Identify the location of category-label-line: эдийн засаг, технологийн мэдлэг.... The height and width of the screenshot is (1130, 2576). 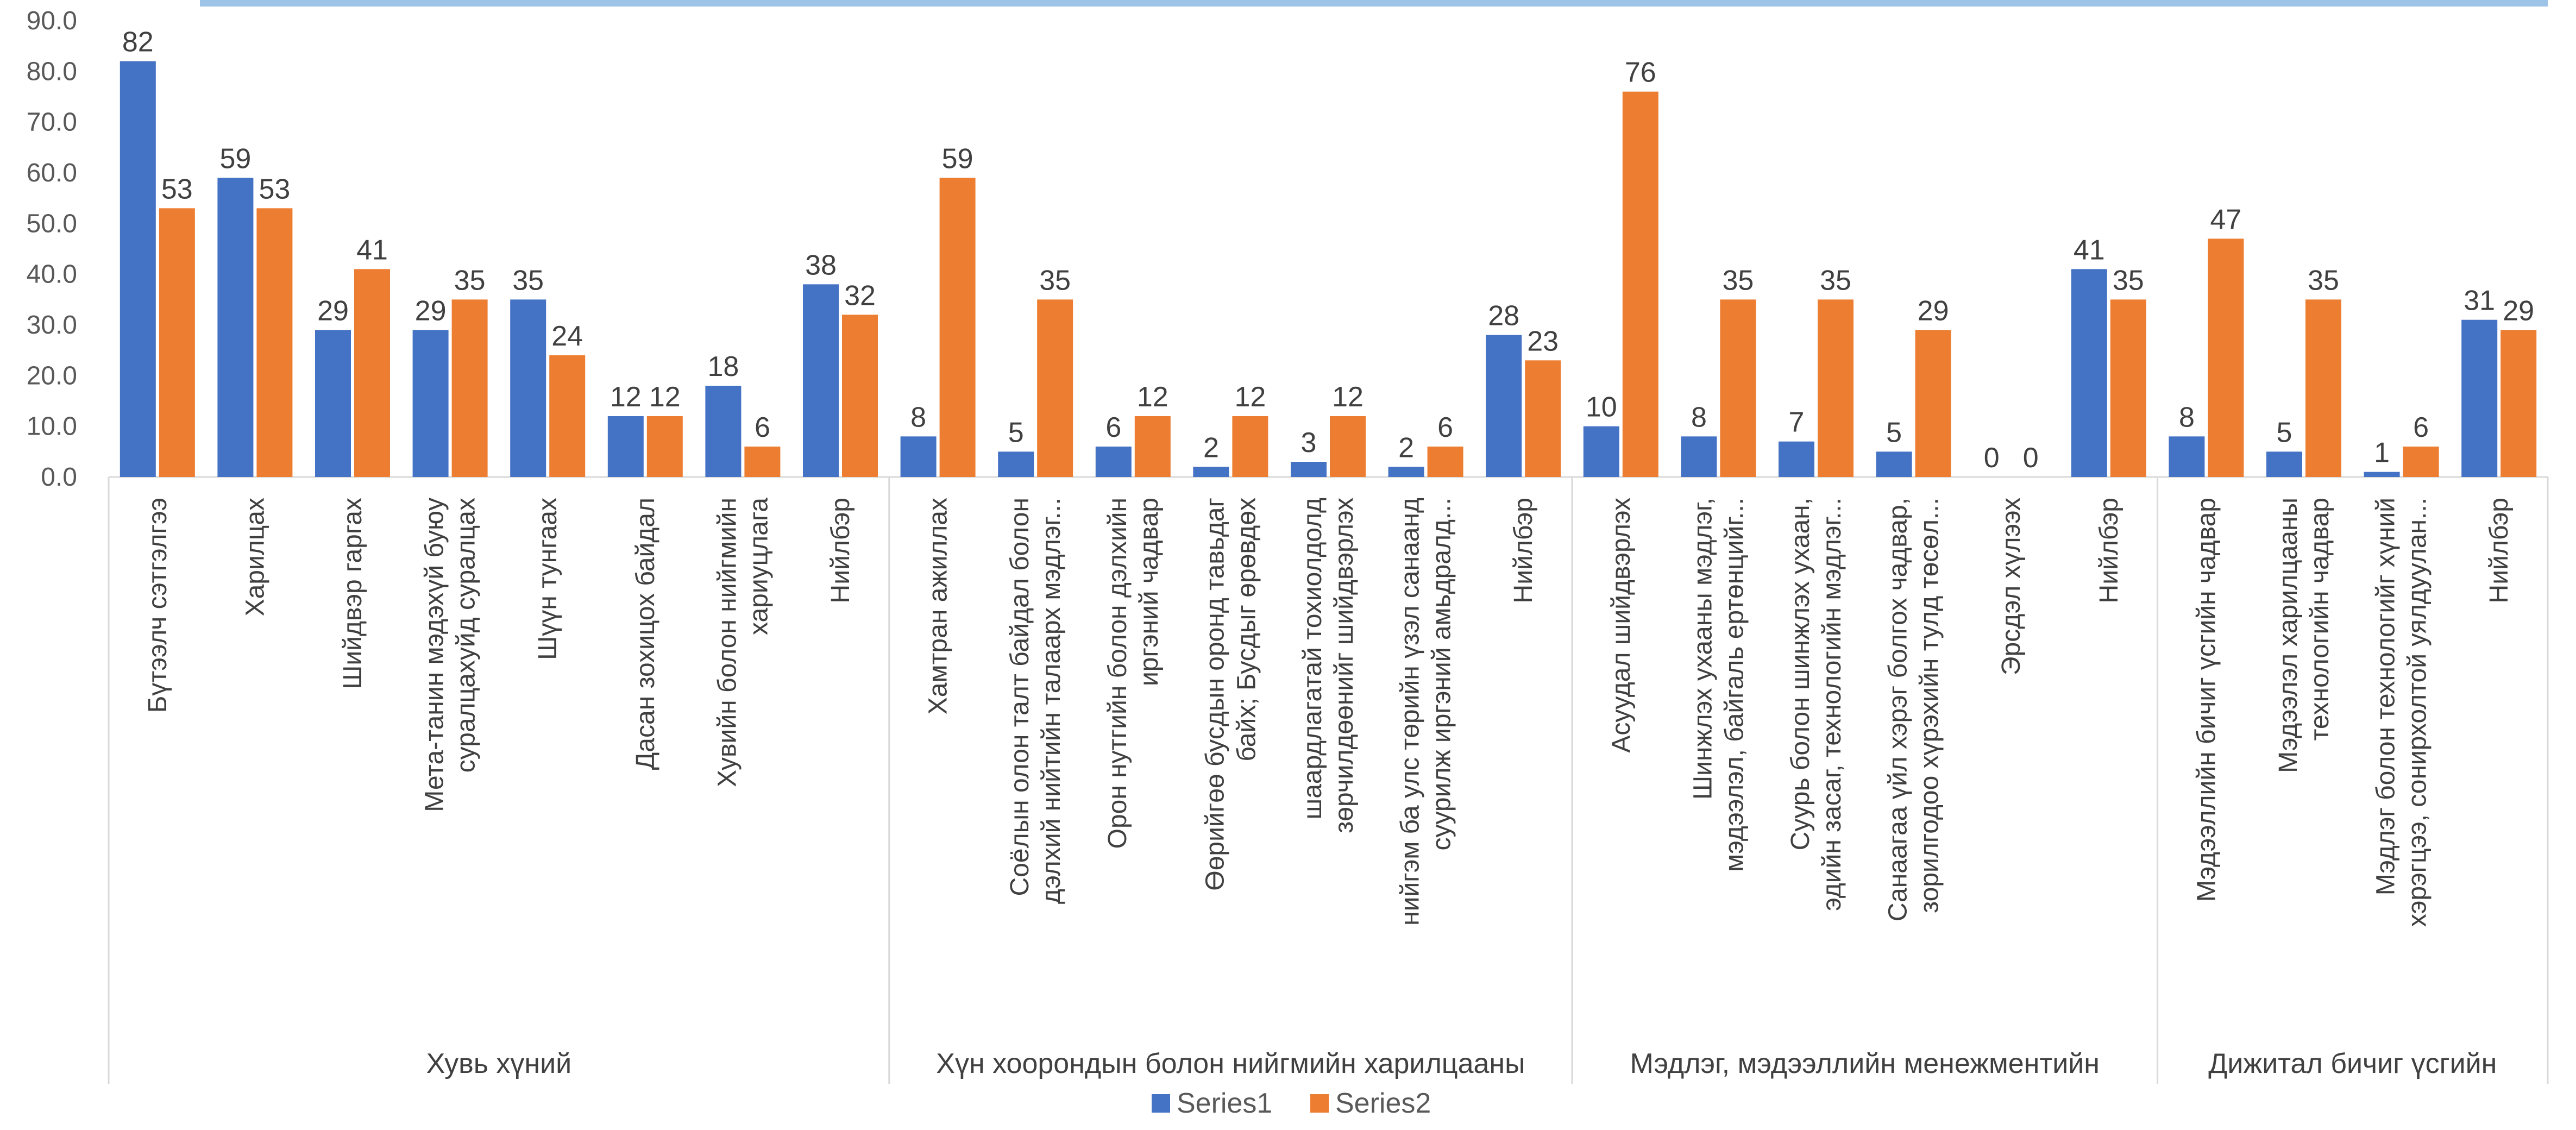
(1832, 704).